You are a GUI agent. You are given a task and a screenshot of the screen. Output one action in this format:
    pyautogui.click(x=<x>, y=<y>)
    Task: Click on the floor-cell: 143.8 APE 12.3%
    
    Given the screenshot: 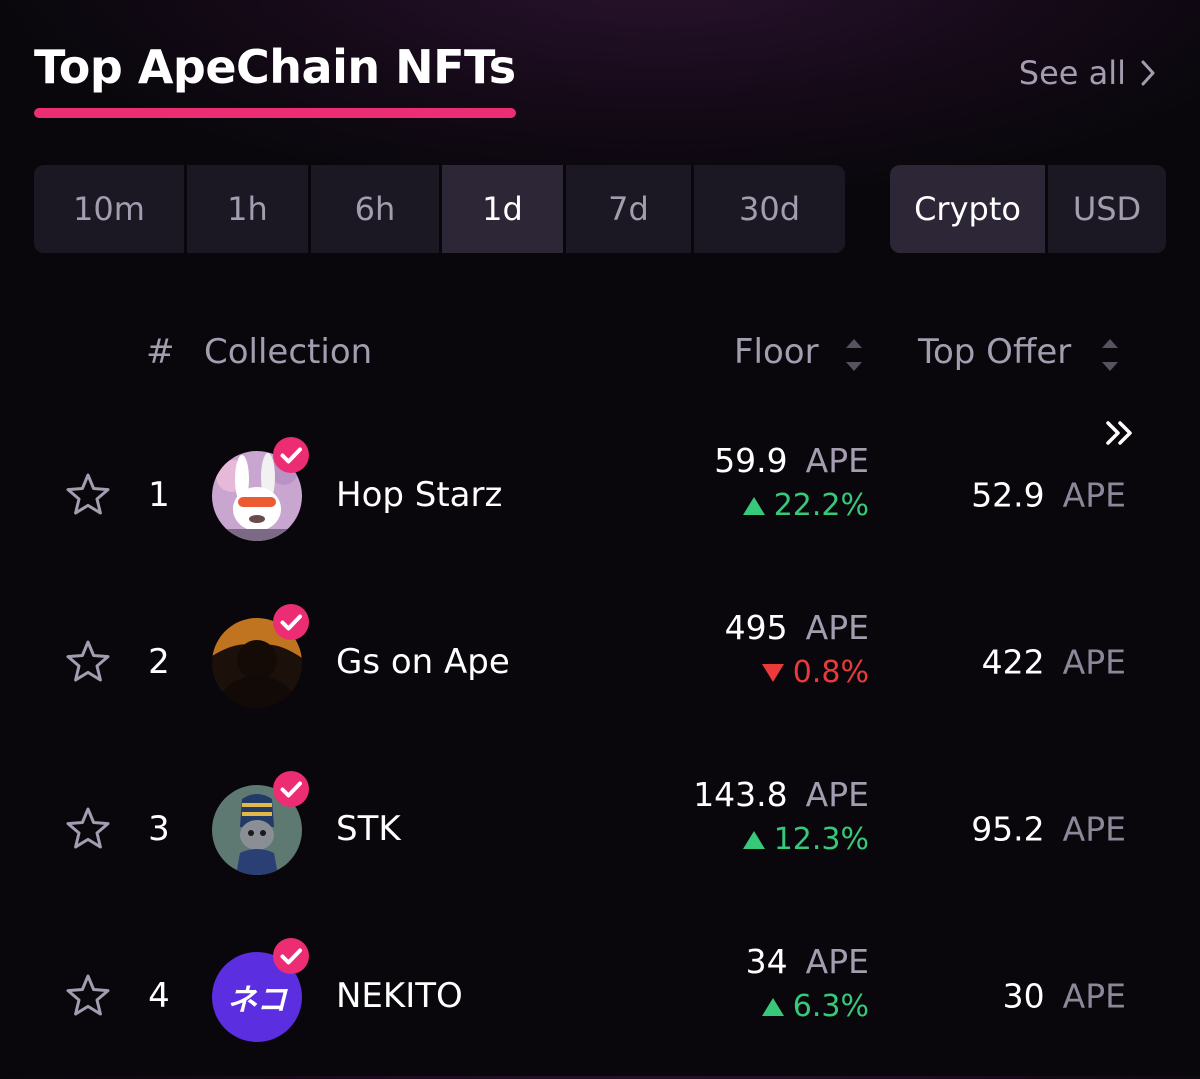 What is the action you would take?
    pyautogui.click(x=781, y=816)
    